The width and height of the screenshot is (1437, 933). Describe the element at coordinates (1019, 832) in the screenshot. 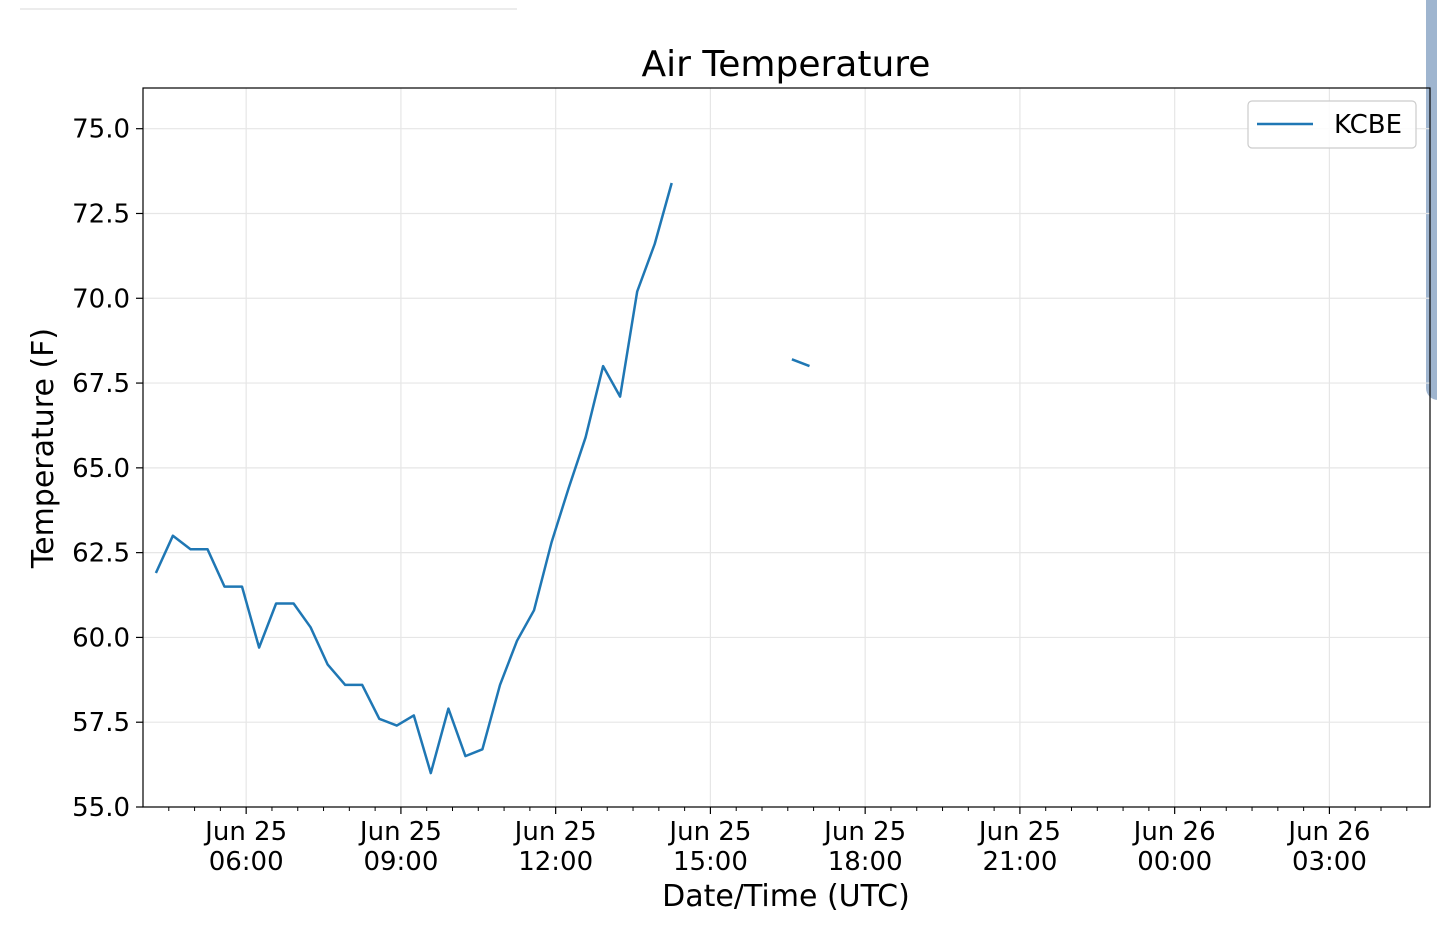

I see `x-tick-date-5: Jun 25` at that location.